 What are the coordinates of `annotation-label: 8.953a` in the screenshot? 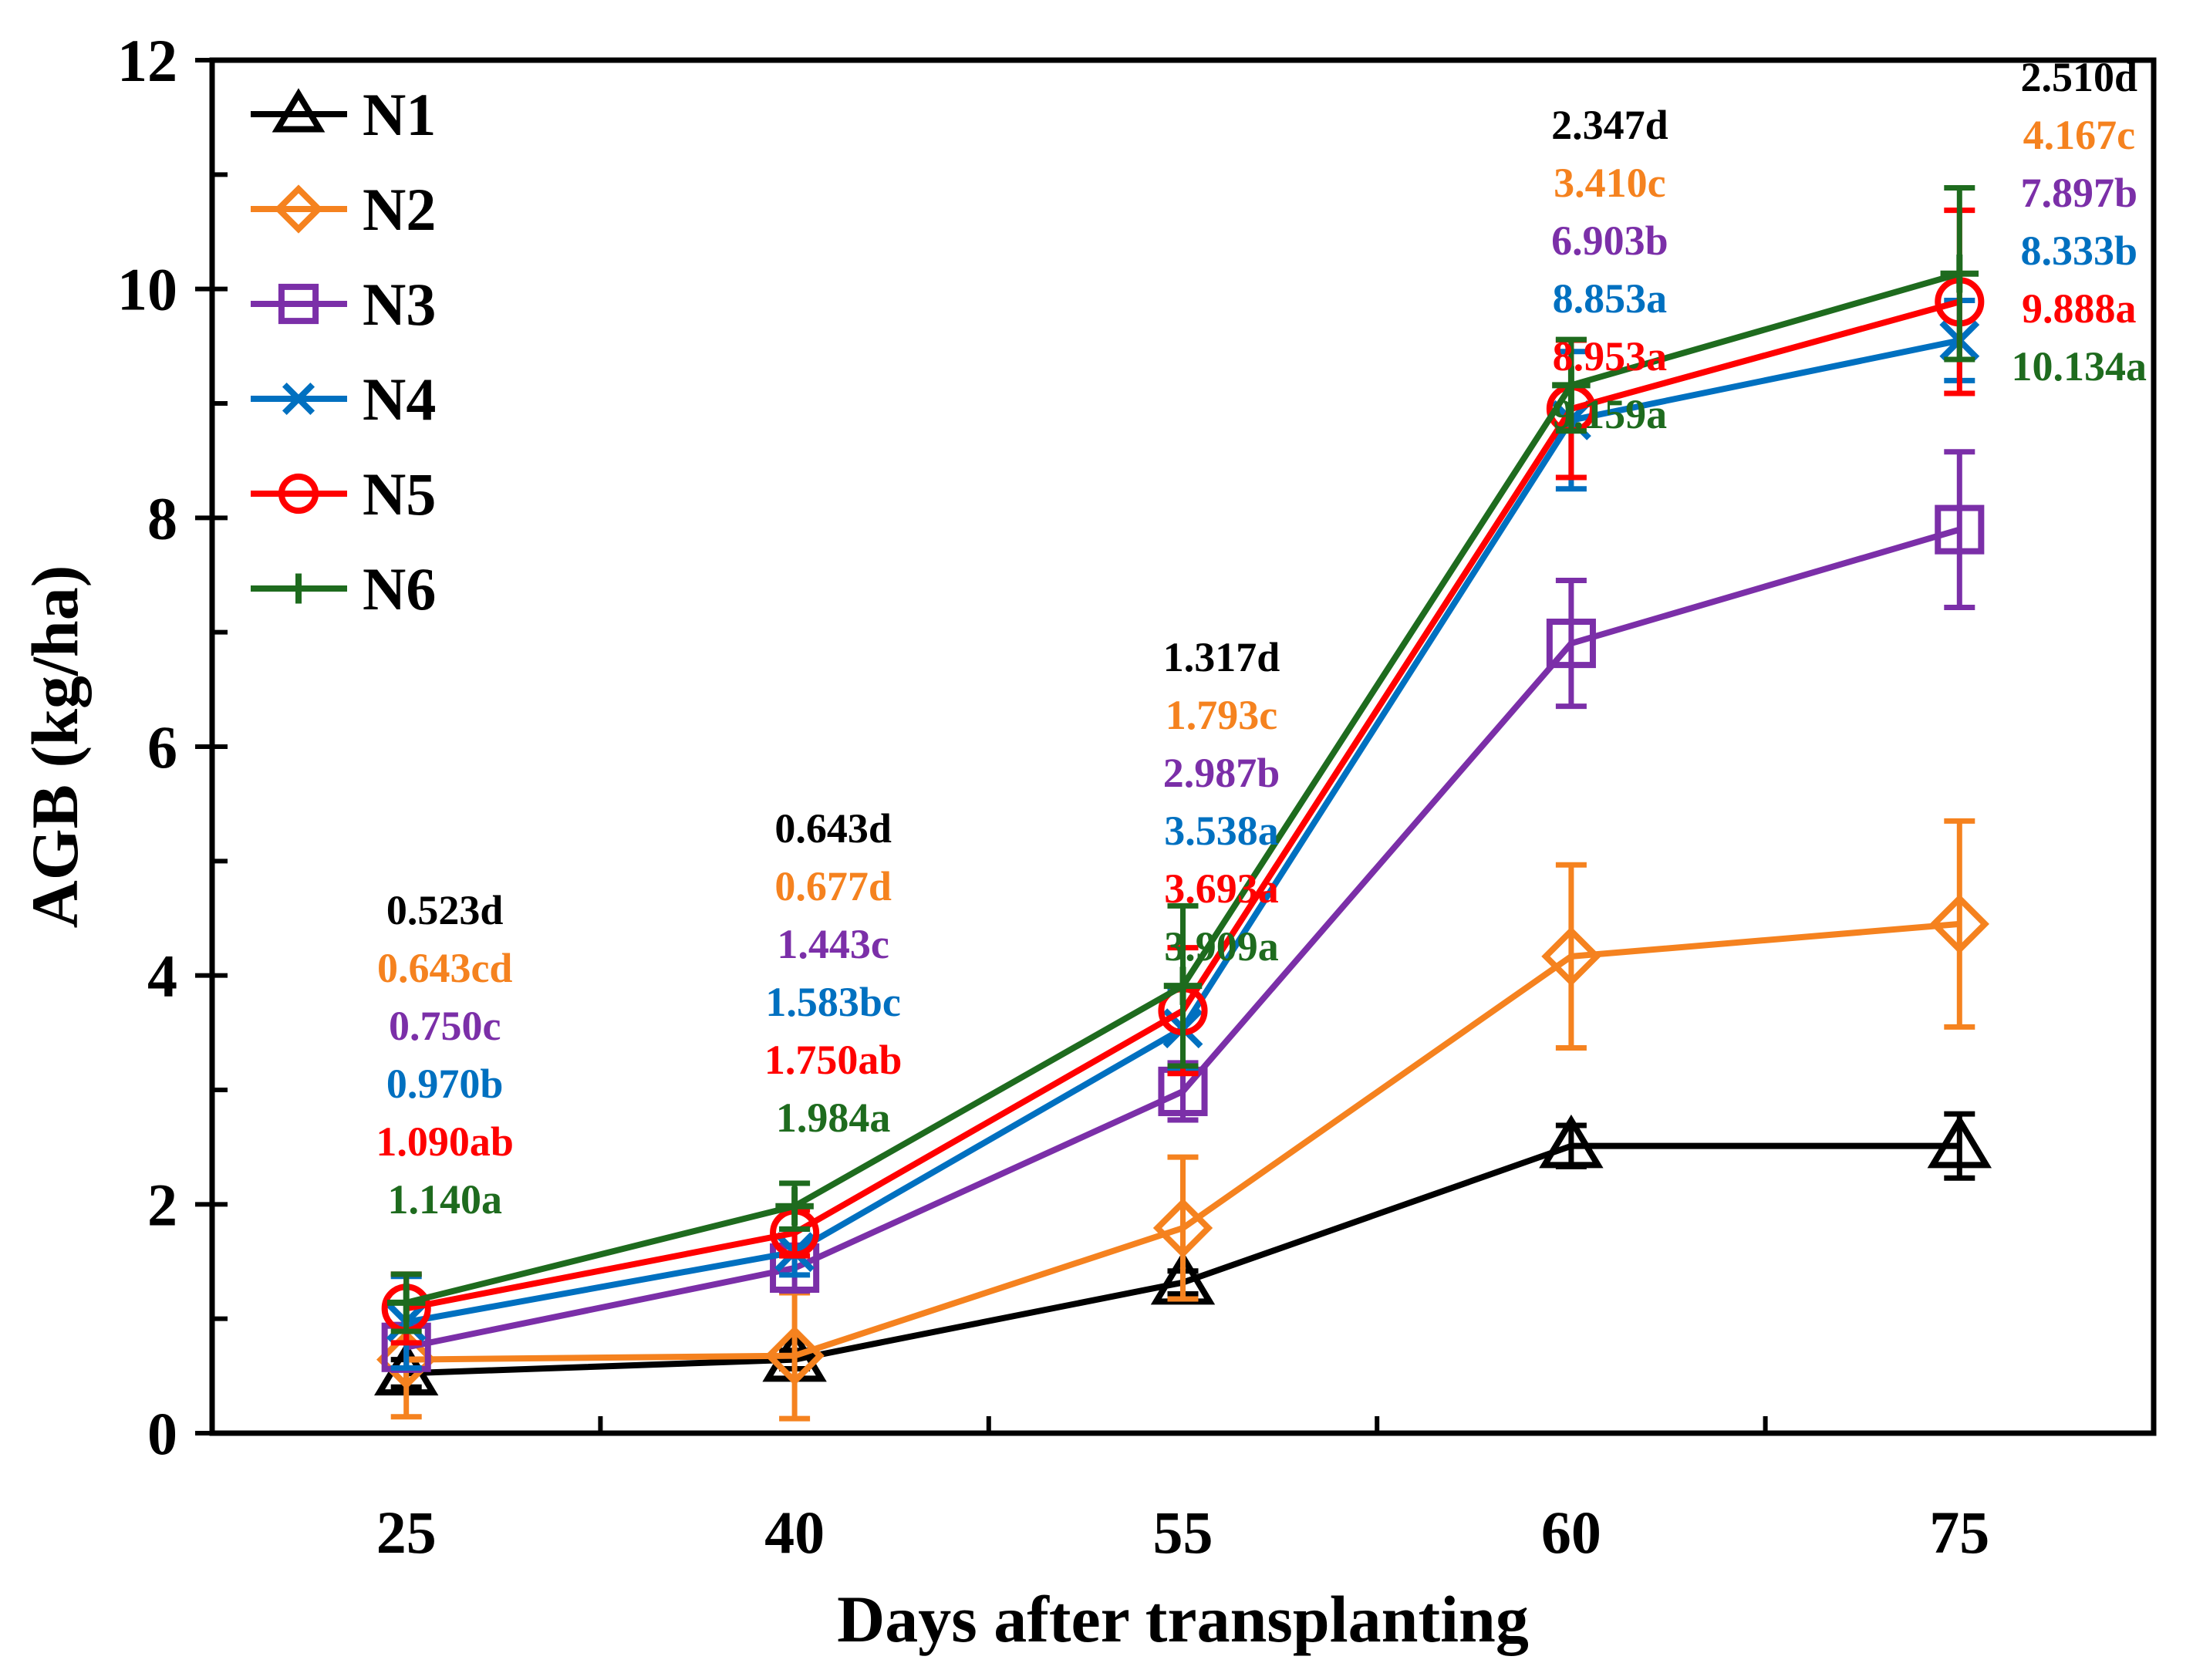 It's located at (1610, 357).